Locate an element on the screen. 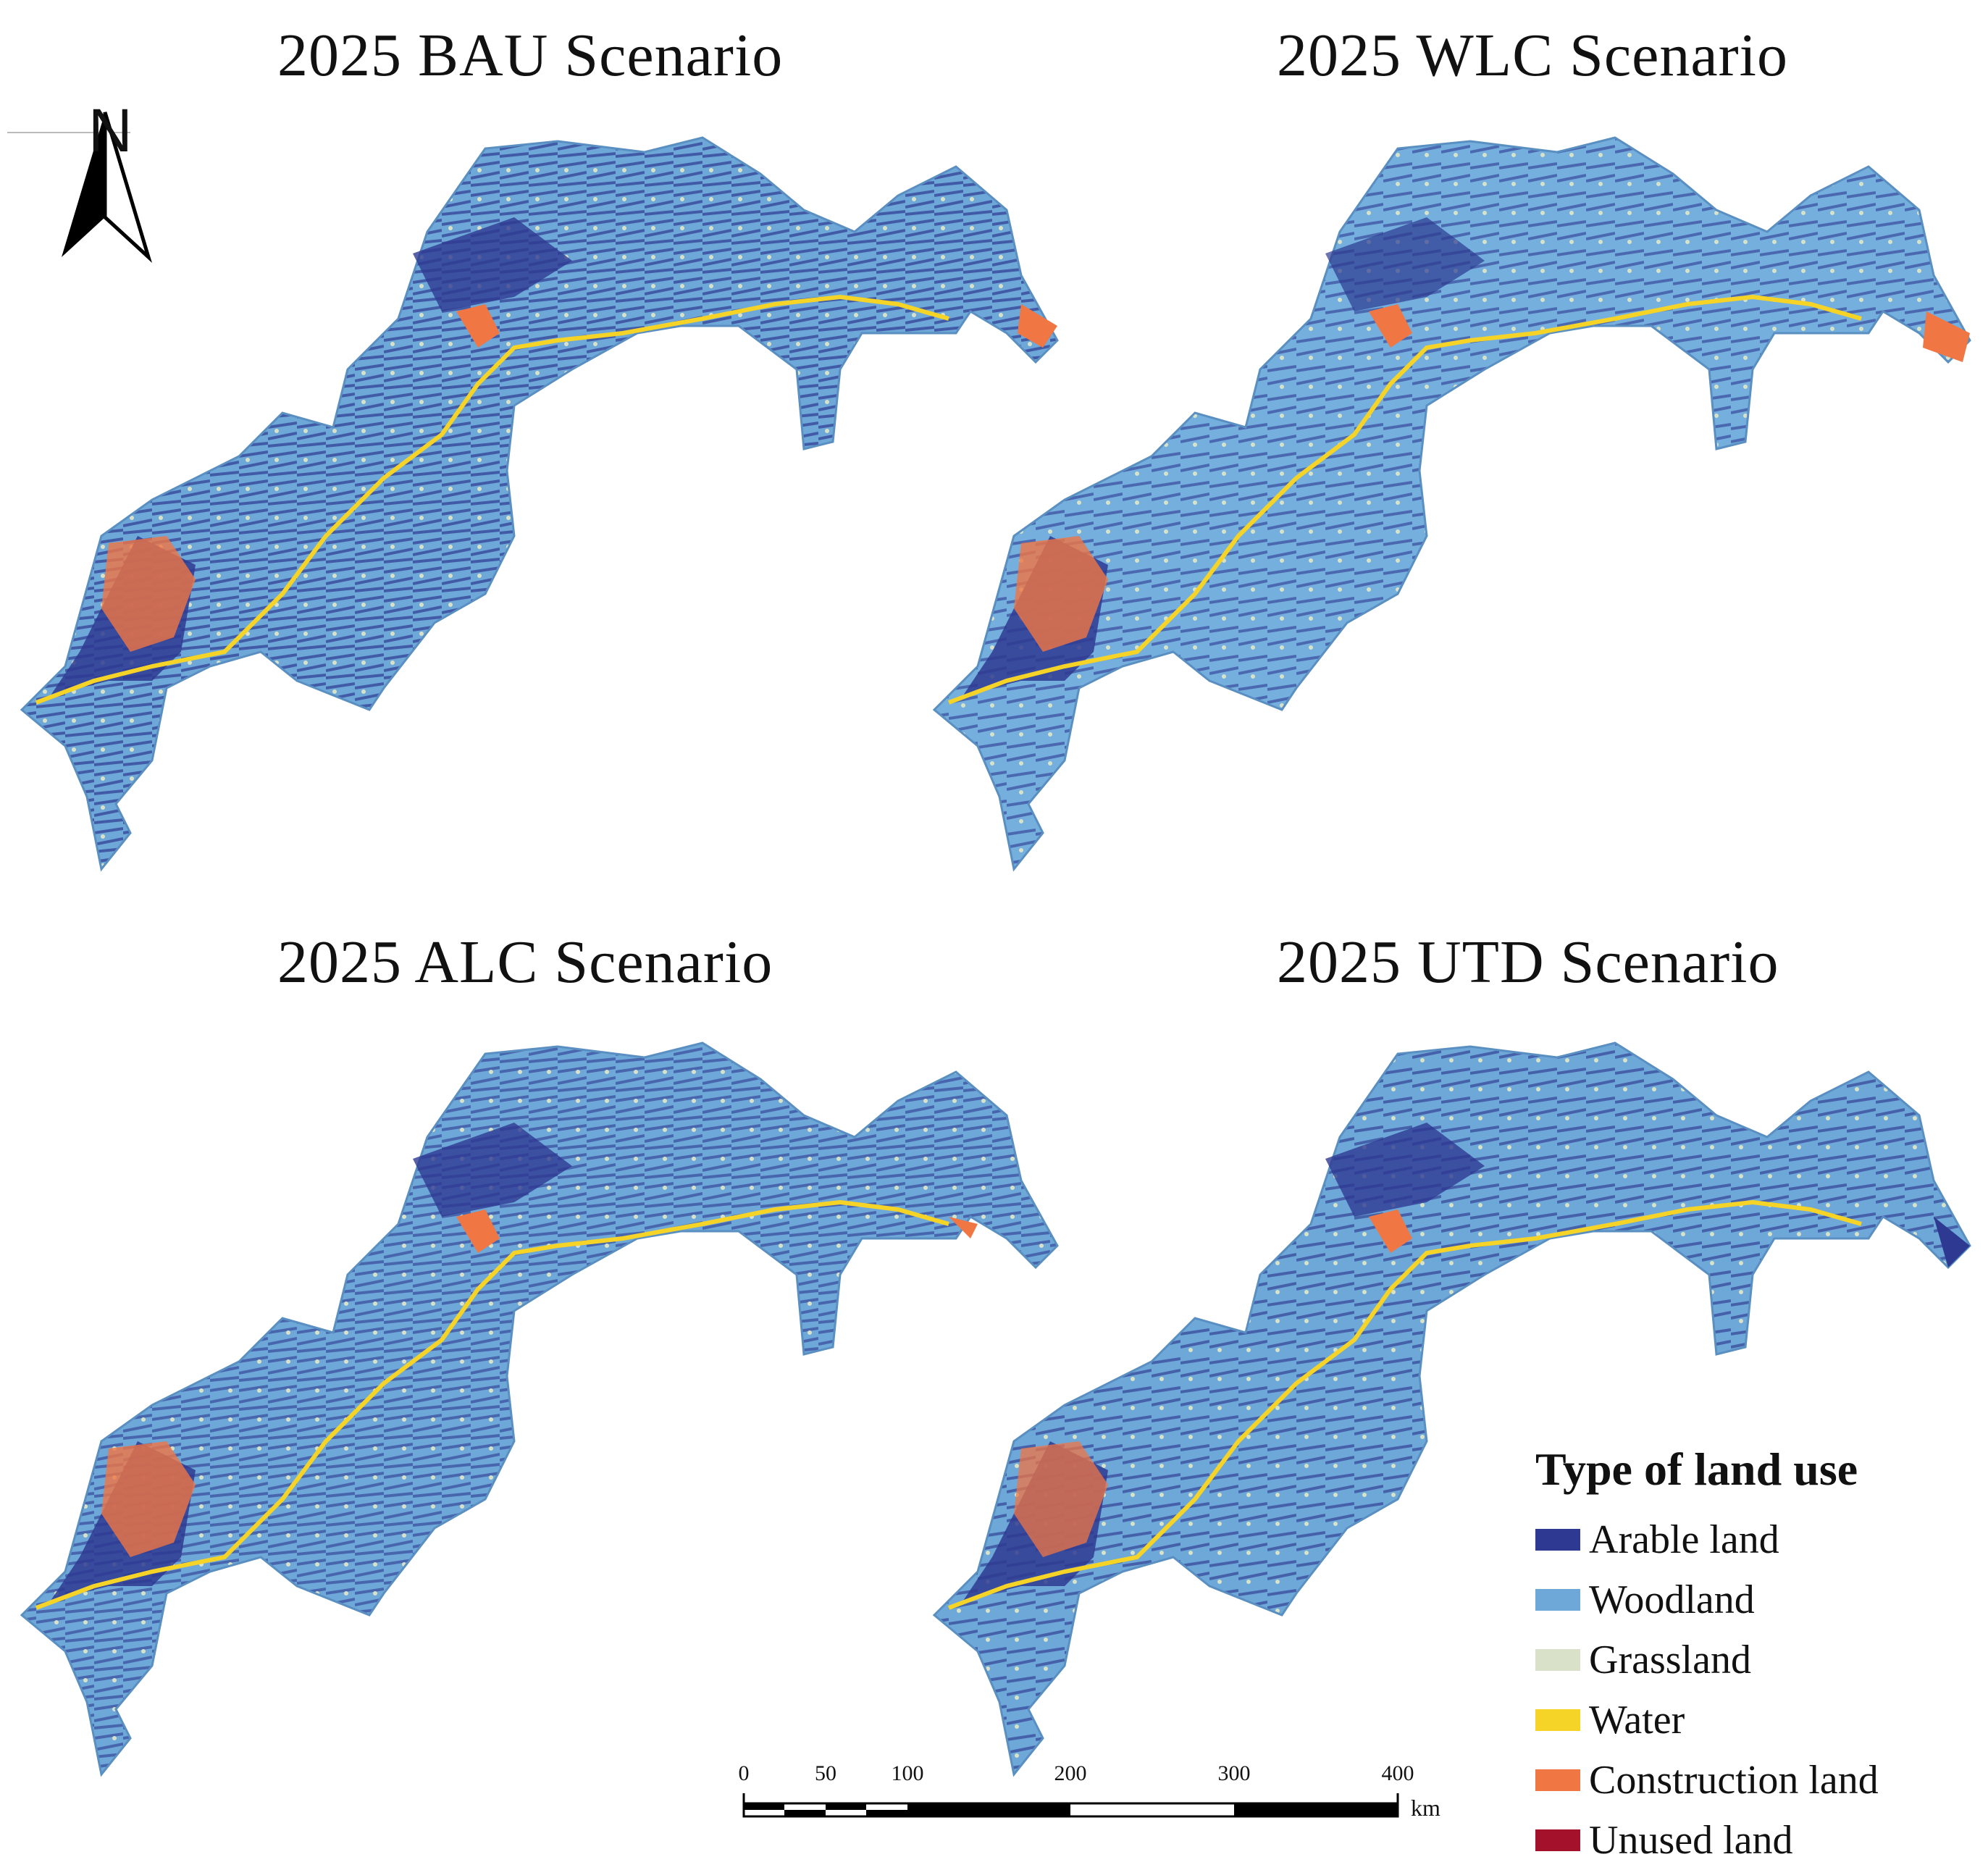 The width and height of the screenshot is (1988, 1870). north-arrow-icon is located at coordinates (80, 188).